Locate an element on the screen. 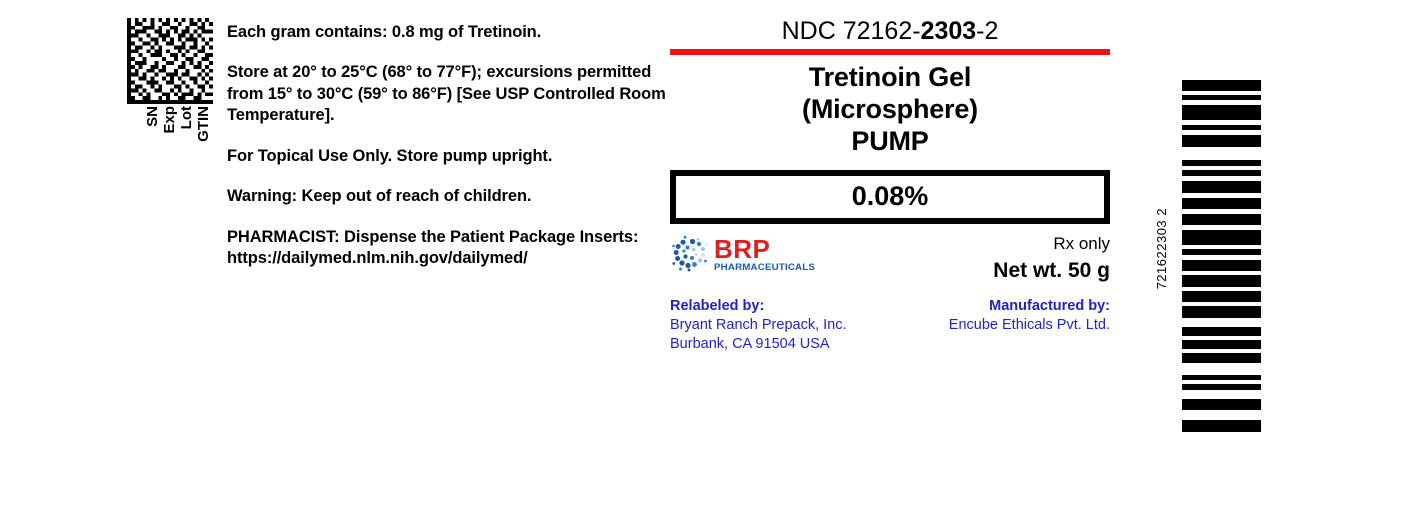 This screenshot has width=1425, height=525. linear-barcode-icon is located at coordinates (1221, 256).